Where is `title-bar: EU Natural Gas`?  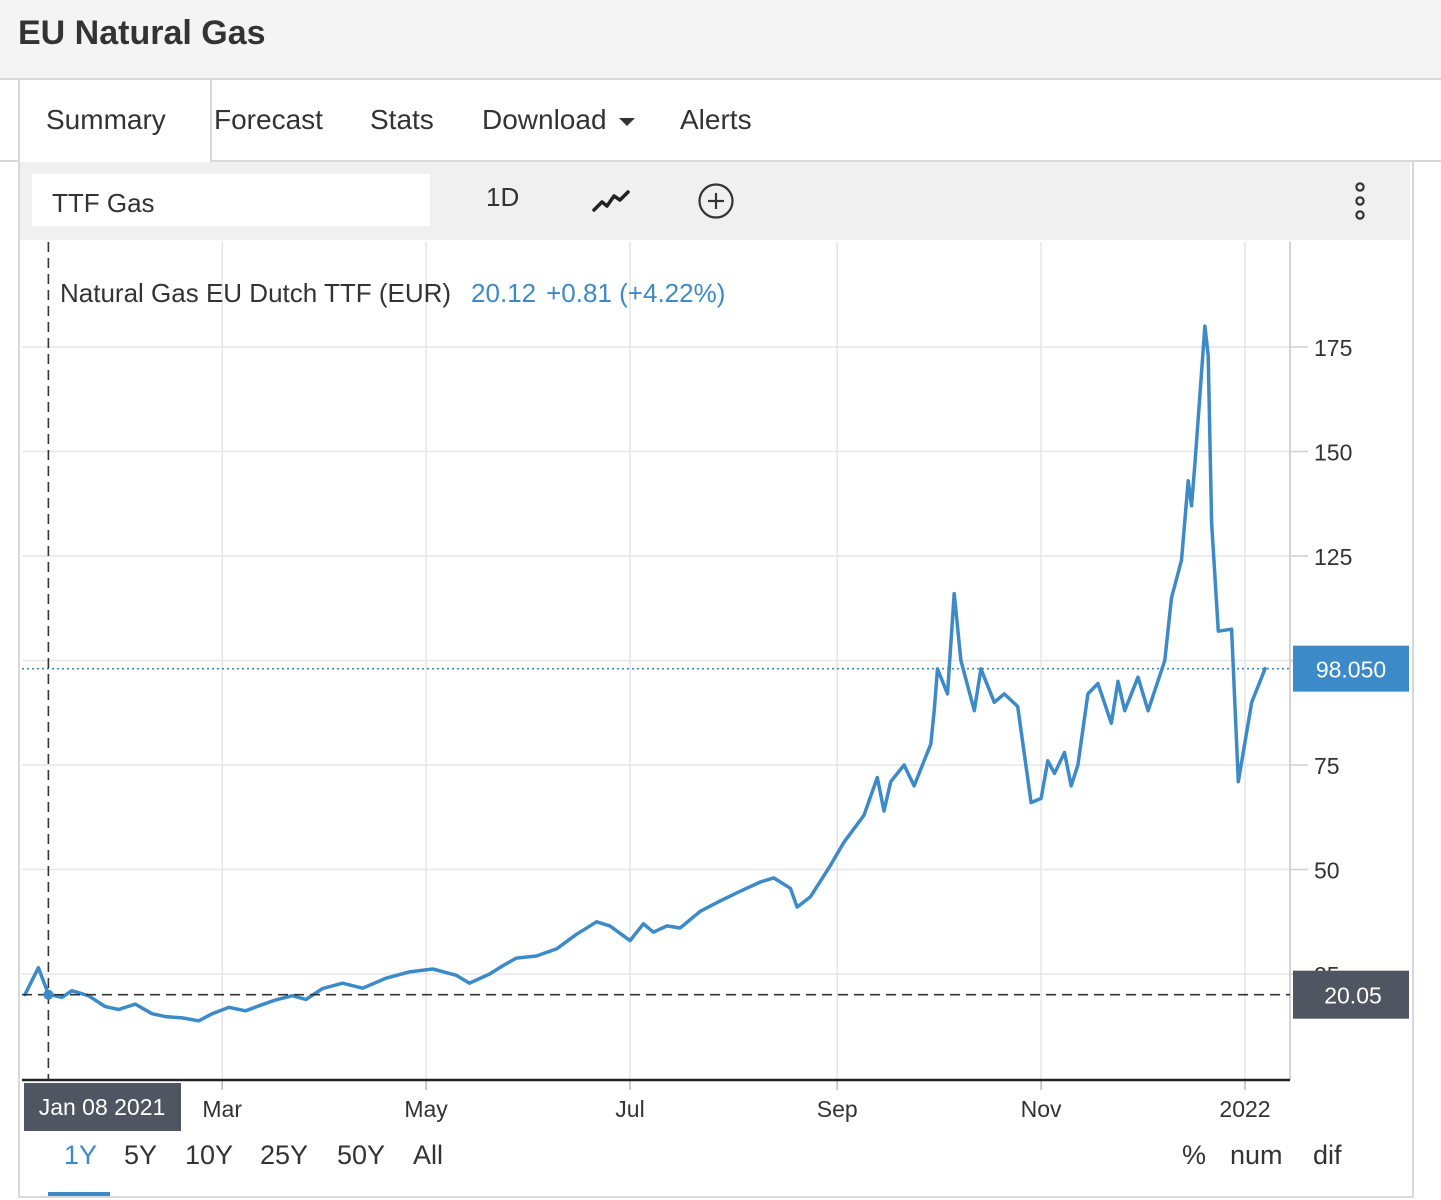
title-bar: EU Natural Gas is located at coordinates (720, 40).